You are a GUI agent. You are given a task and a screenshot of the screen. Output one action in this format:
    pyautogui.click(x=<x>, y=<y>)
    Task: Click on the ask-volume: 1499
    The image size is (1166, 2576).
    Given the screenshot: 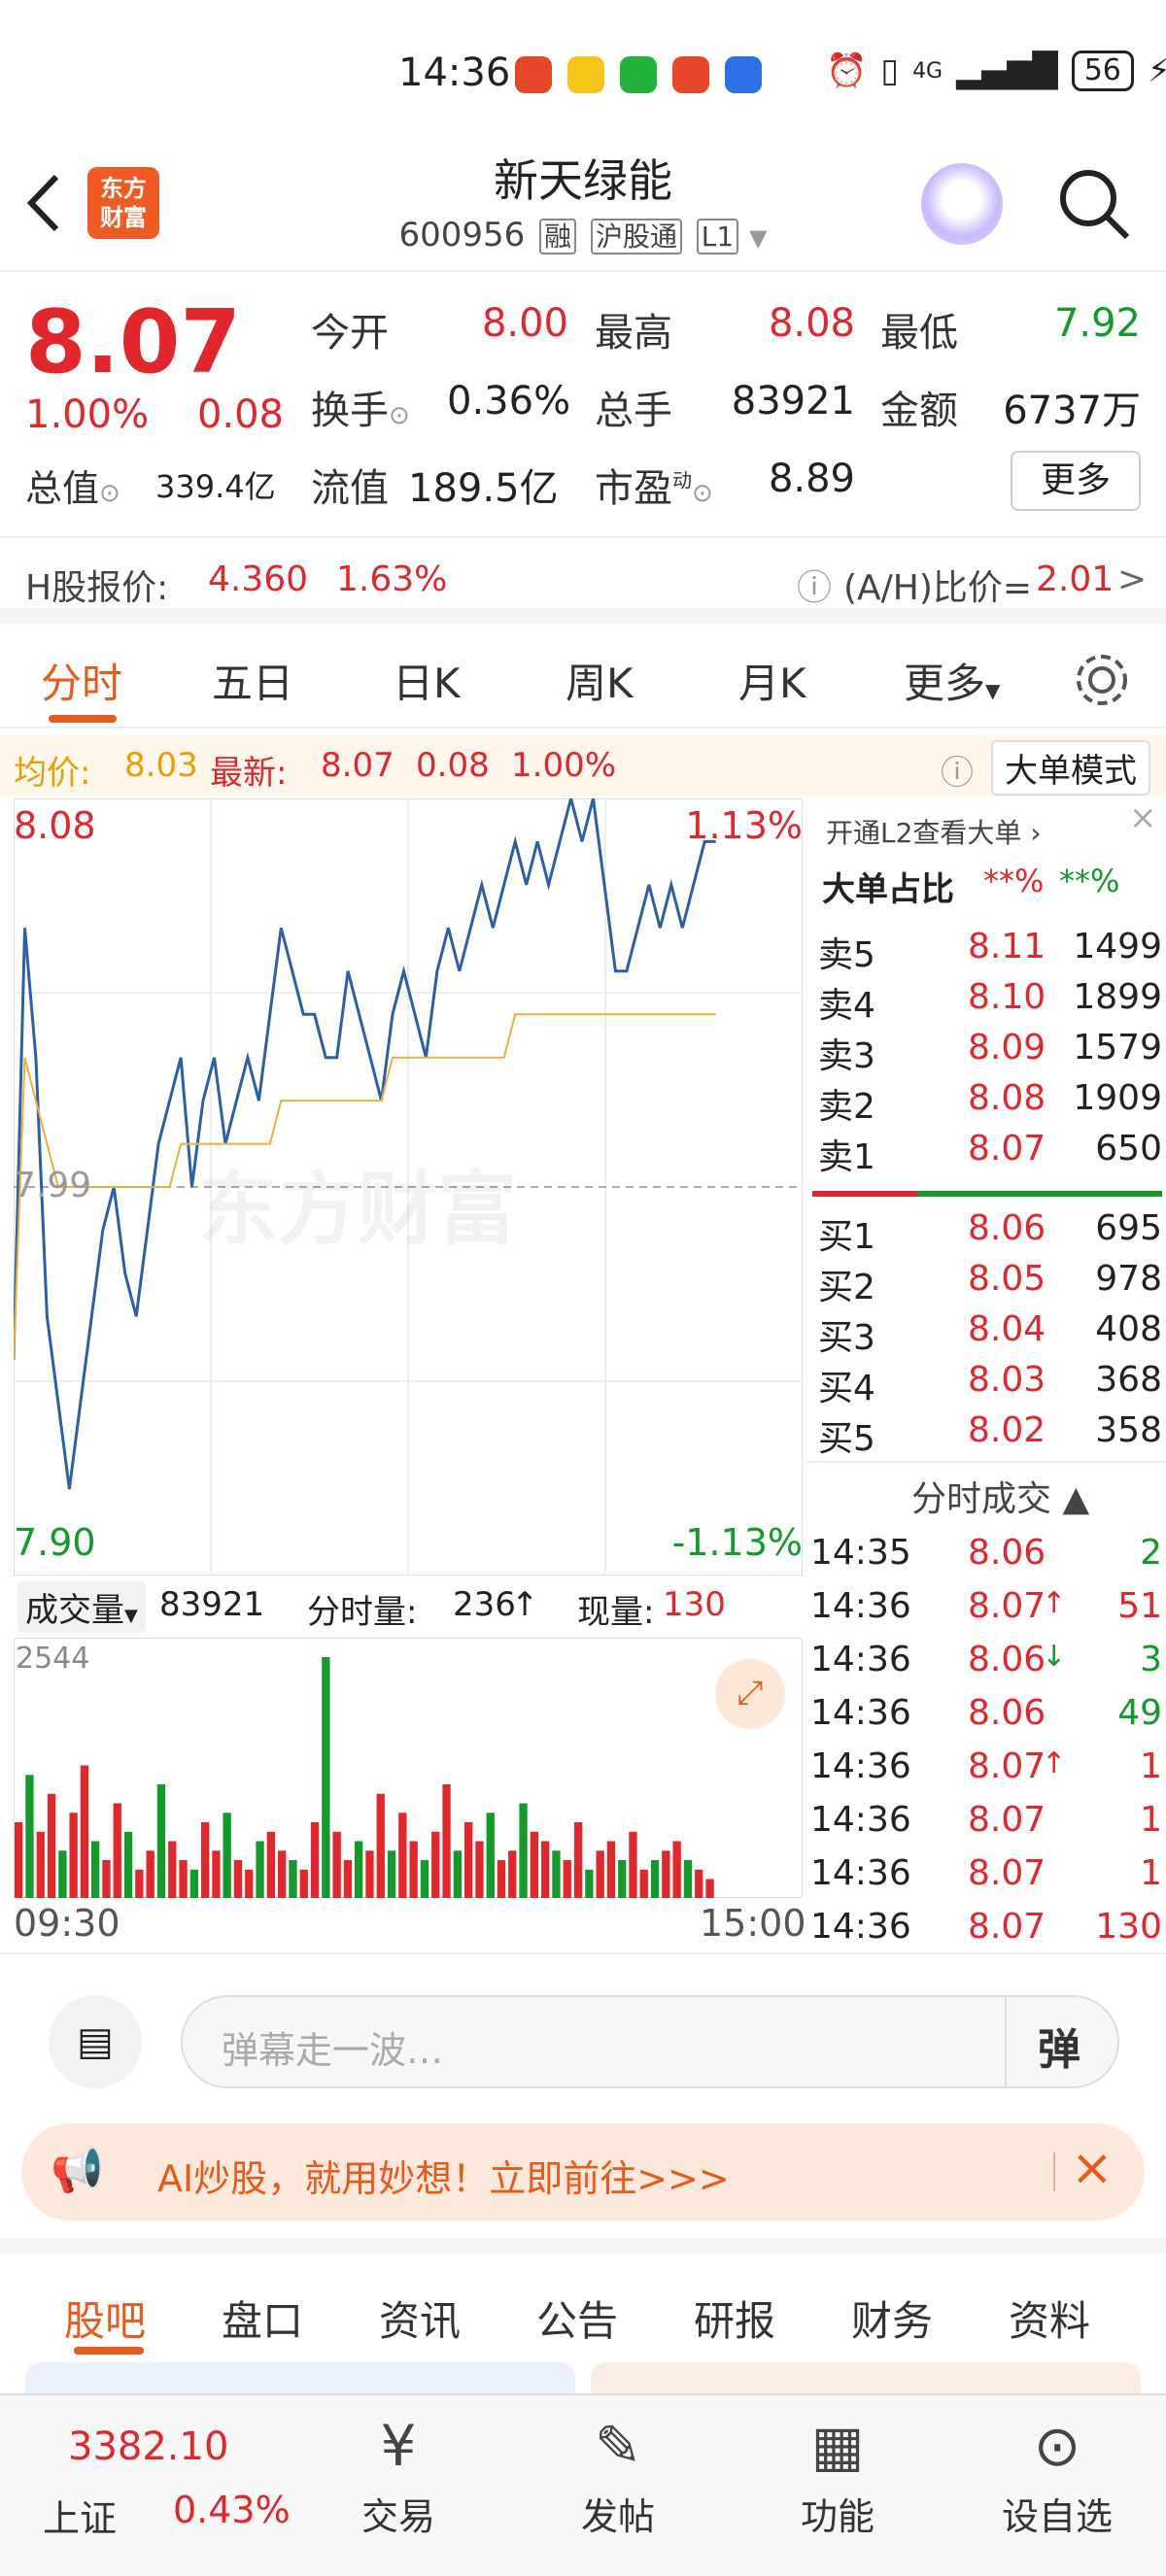 What is the action you would take?
    pyautogui.click(x=1117, y=946)
    